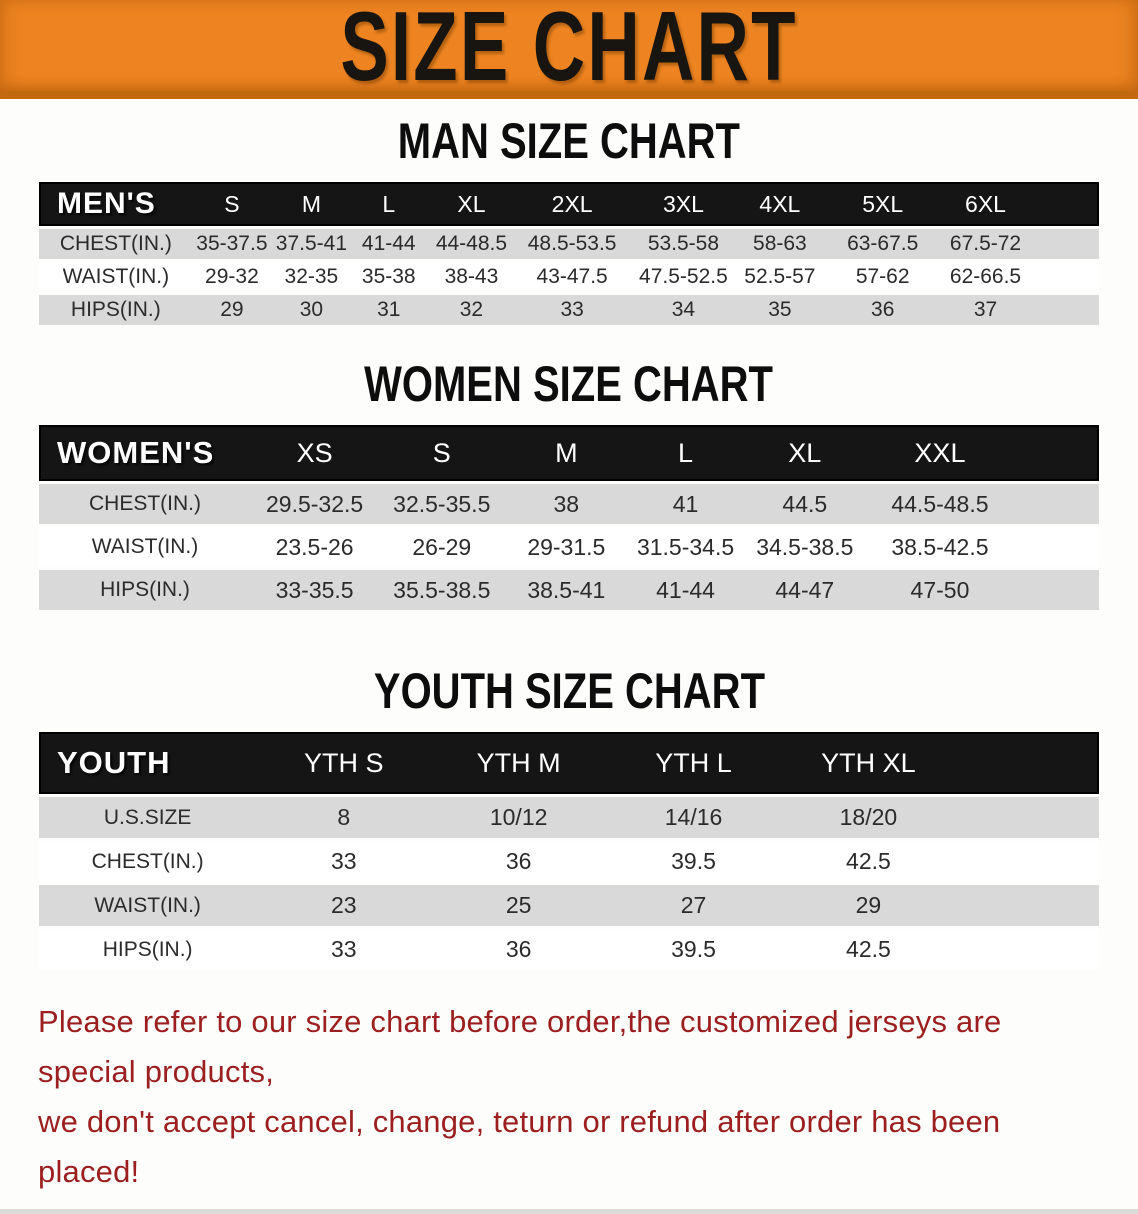 Image resolution: width=1138 pixels, height=1214 pixels. I want to click on size-value: 23, so click(344, 905).